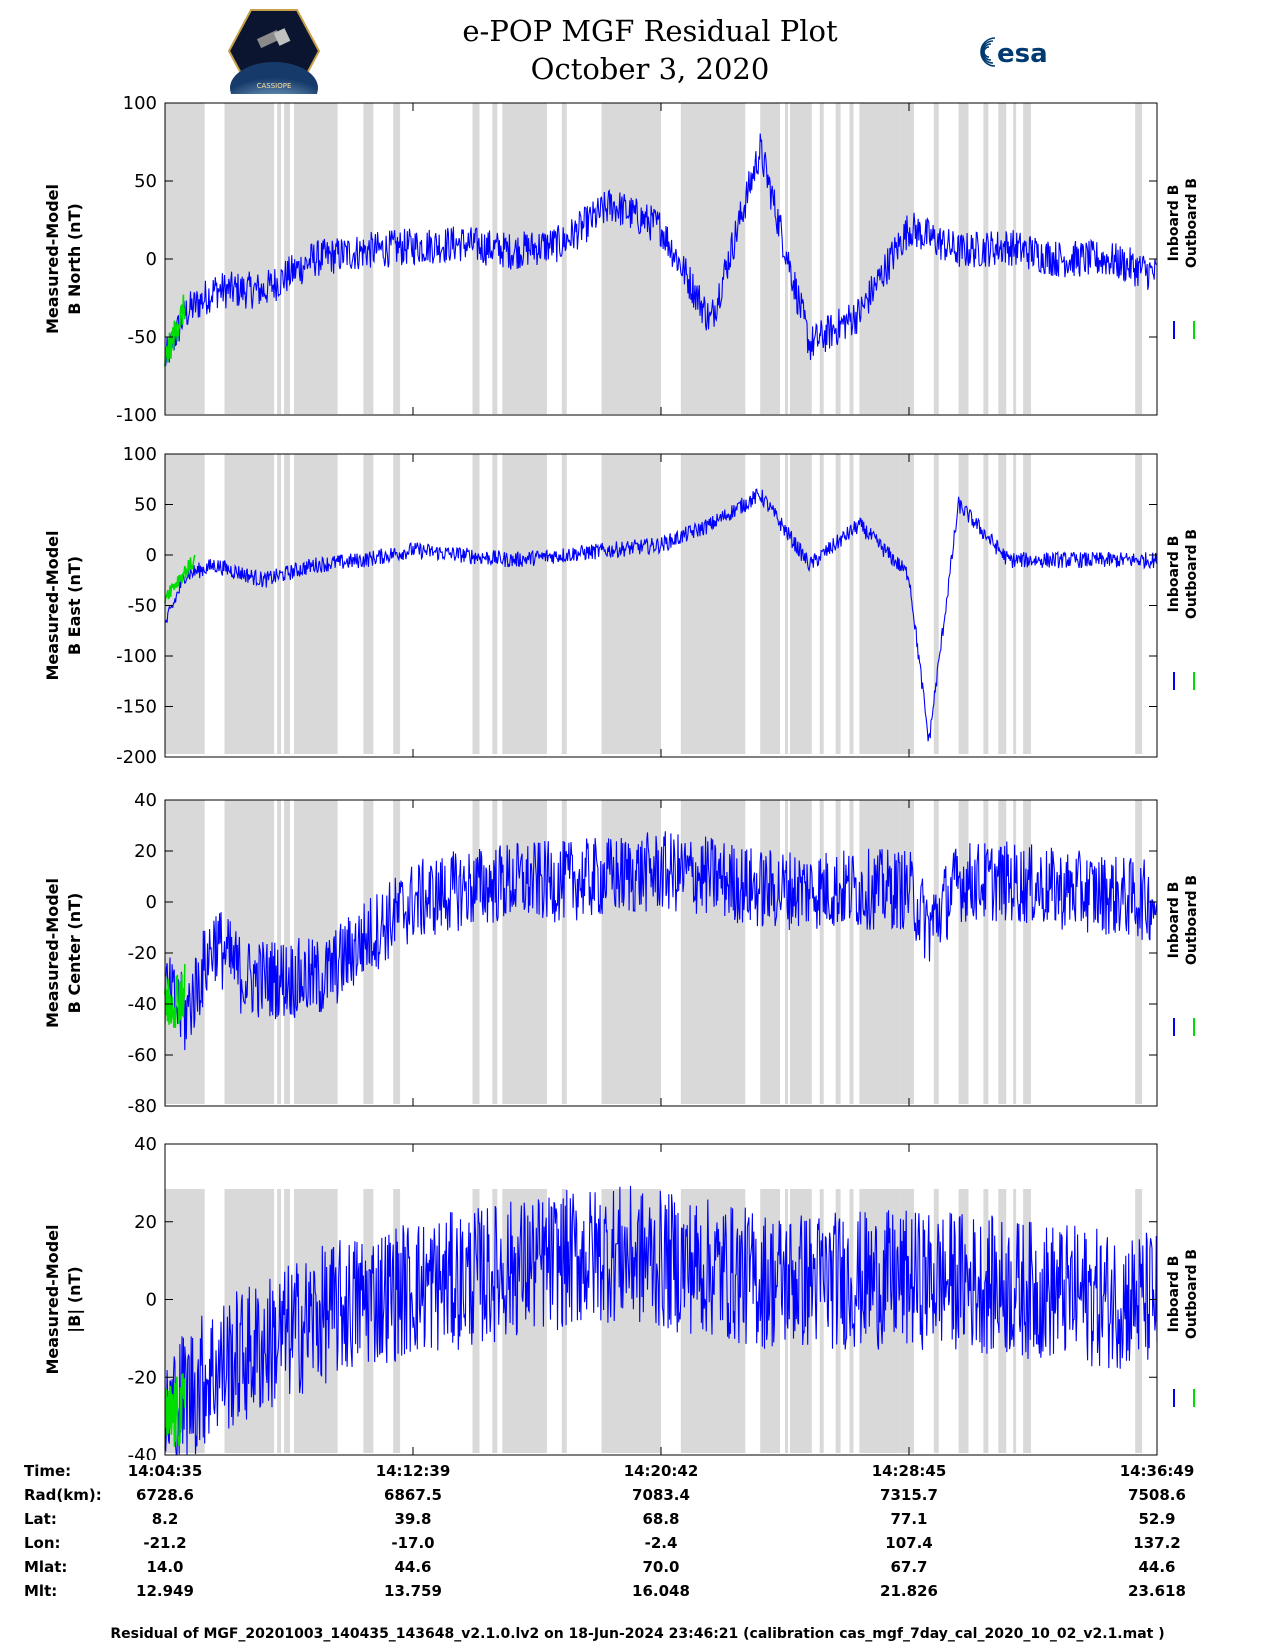  I want to click on info-cell: 23.618, so click(1157, 1591).